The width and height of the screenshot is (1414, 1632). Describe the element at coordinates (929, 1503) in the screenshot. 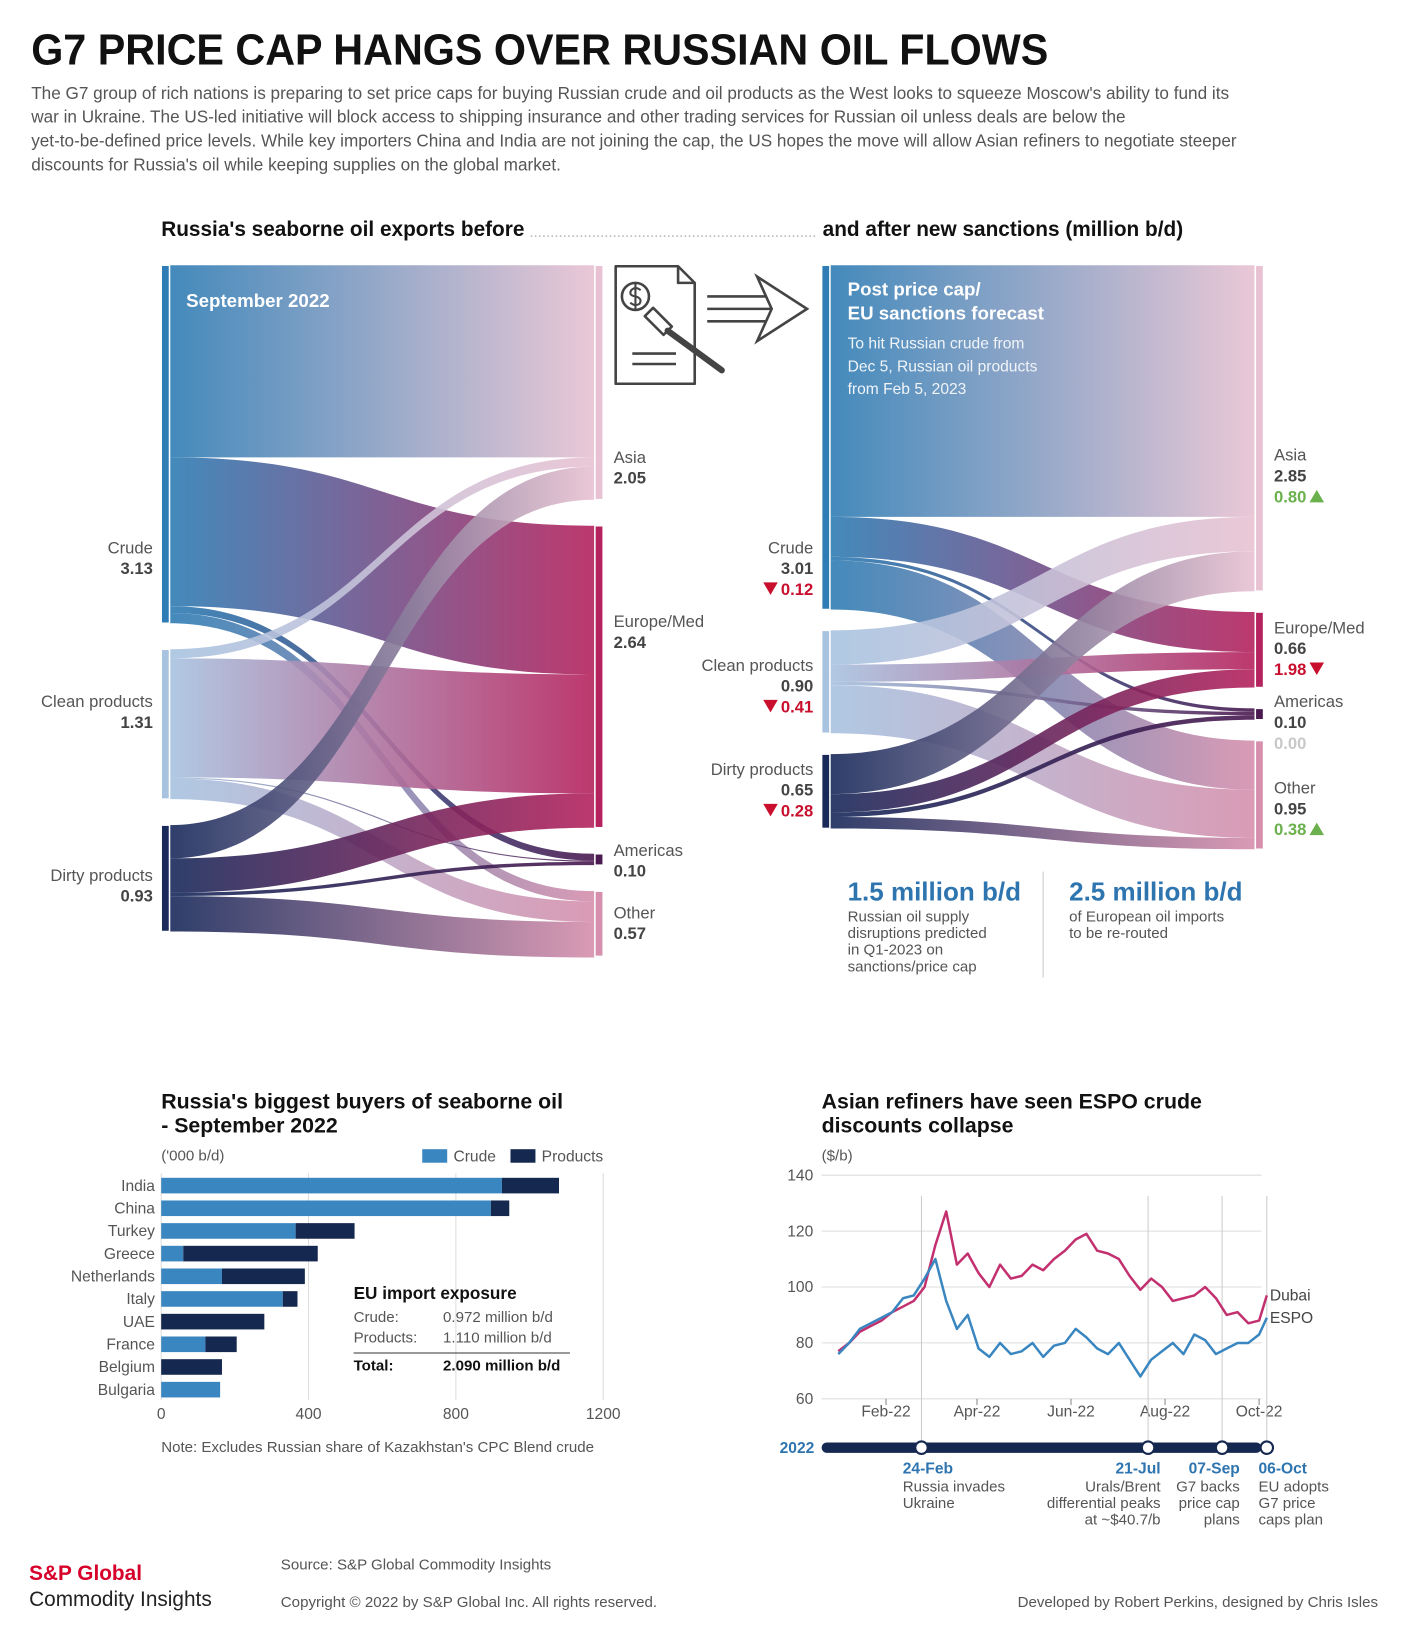

I see `event-text: Ukraine` at that location.